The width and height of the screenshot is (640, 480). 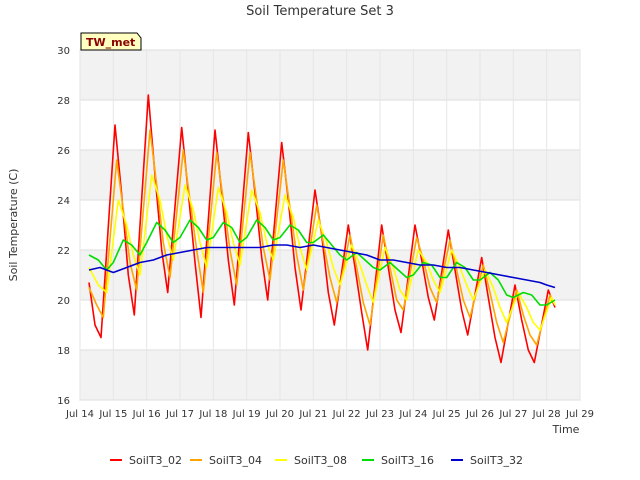 I want to click on y-tick-label: 30, so click(x=63, y=51).